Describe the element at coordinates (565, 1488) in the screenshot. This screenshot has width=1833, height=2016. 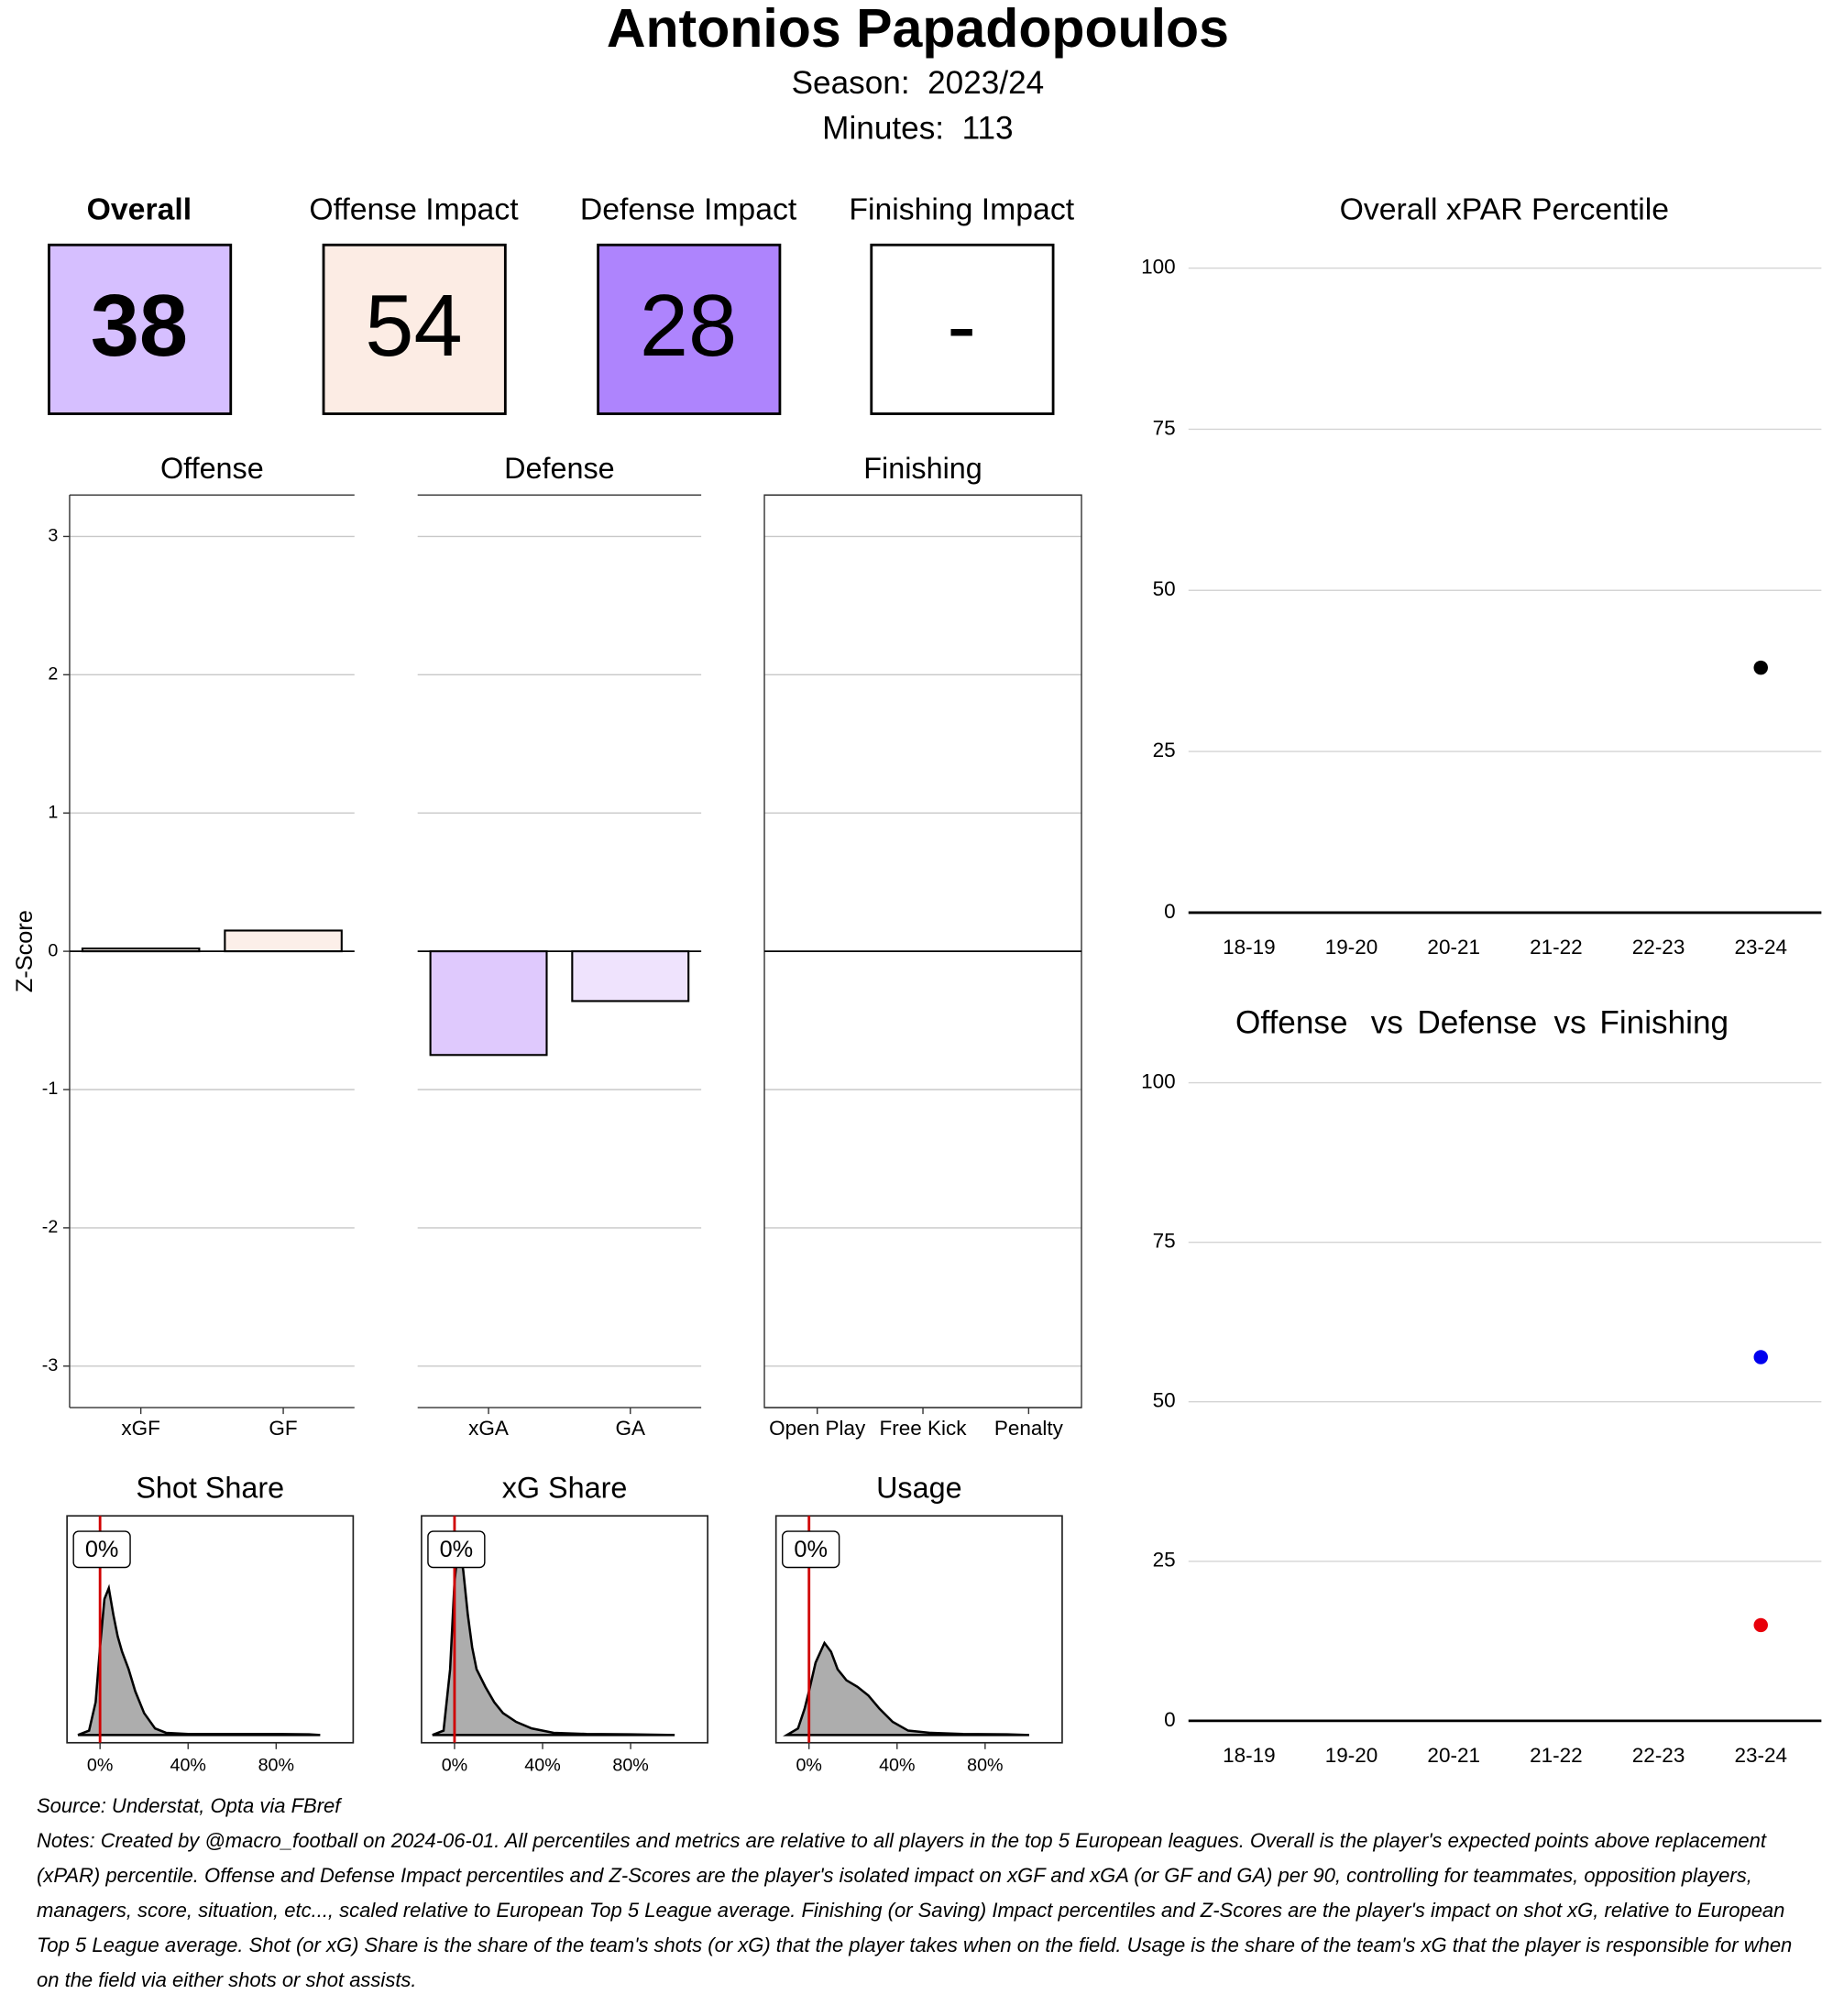
I see `panel-title: xG Share` at that location.